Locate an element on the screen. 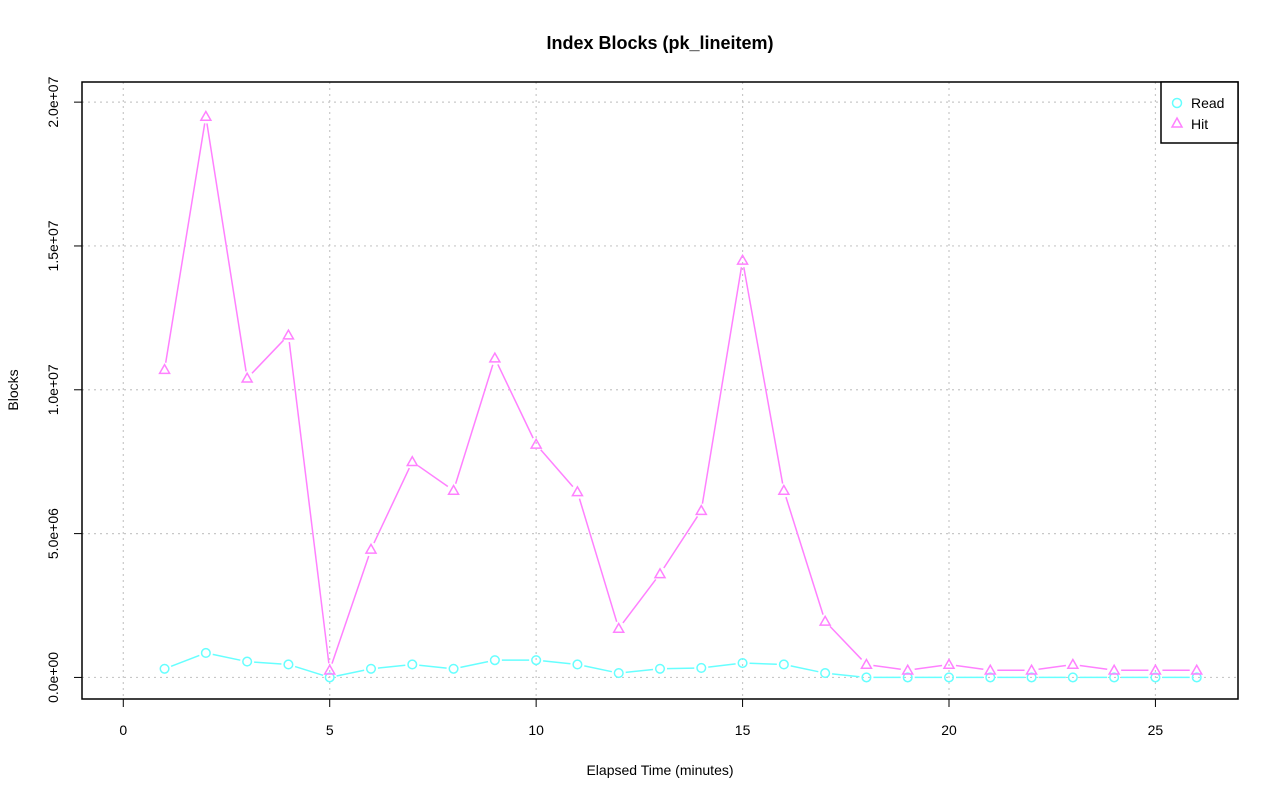 Image resolution: width=1280 pixels, height=801 pixels. y-tick-label: 0.0e+00 is located at coordinates (53, 677).